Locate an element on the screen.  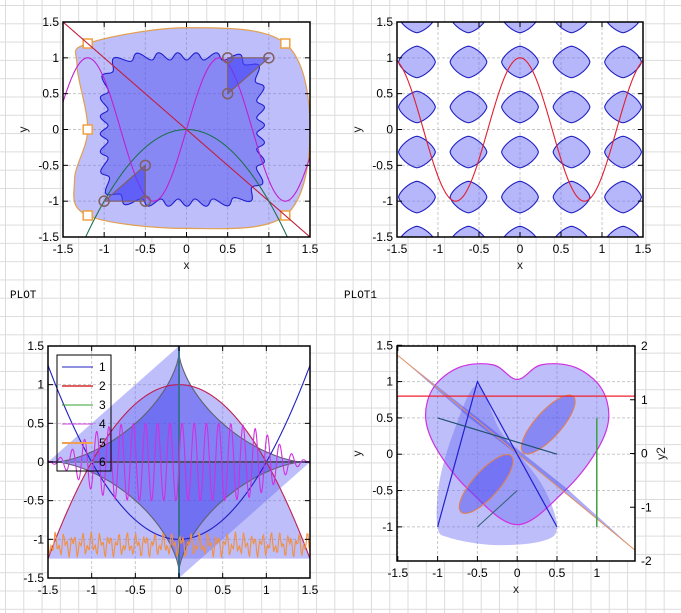
legend-box is located at coordinates (84, 413).